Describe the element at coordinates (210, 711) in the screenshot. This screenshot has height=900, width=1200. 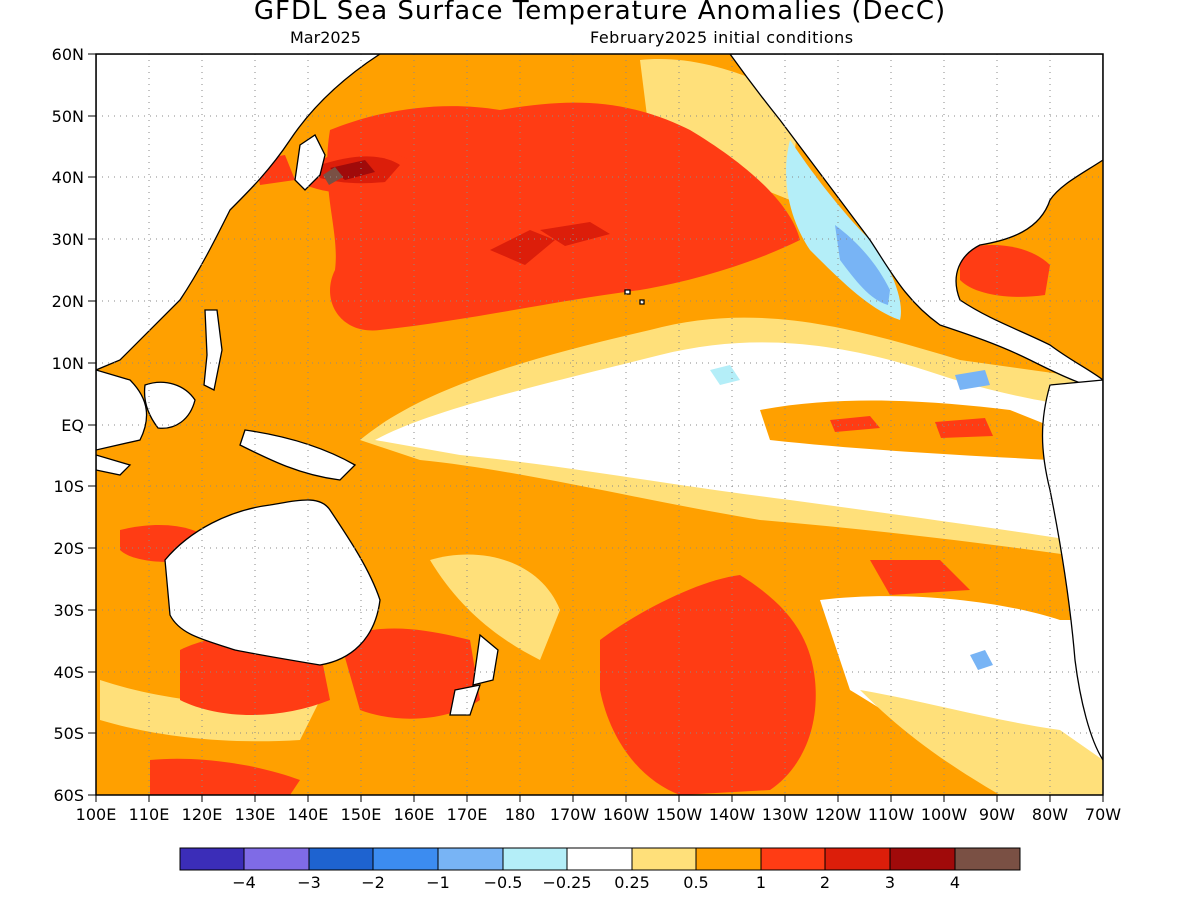
I see `anomaly-weak-southwest` at that location.